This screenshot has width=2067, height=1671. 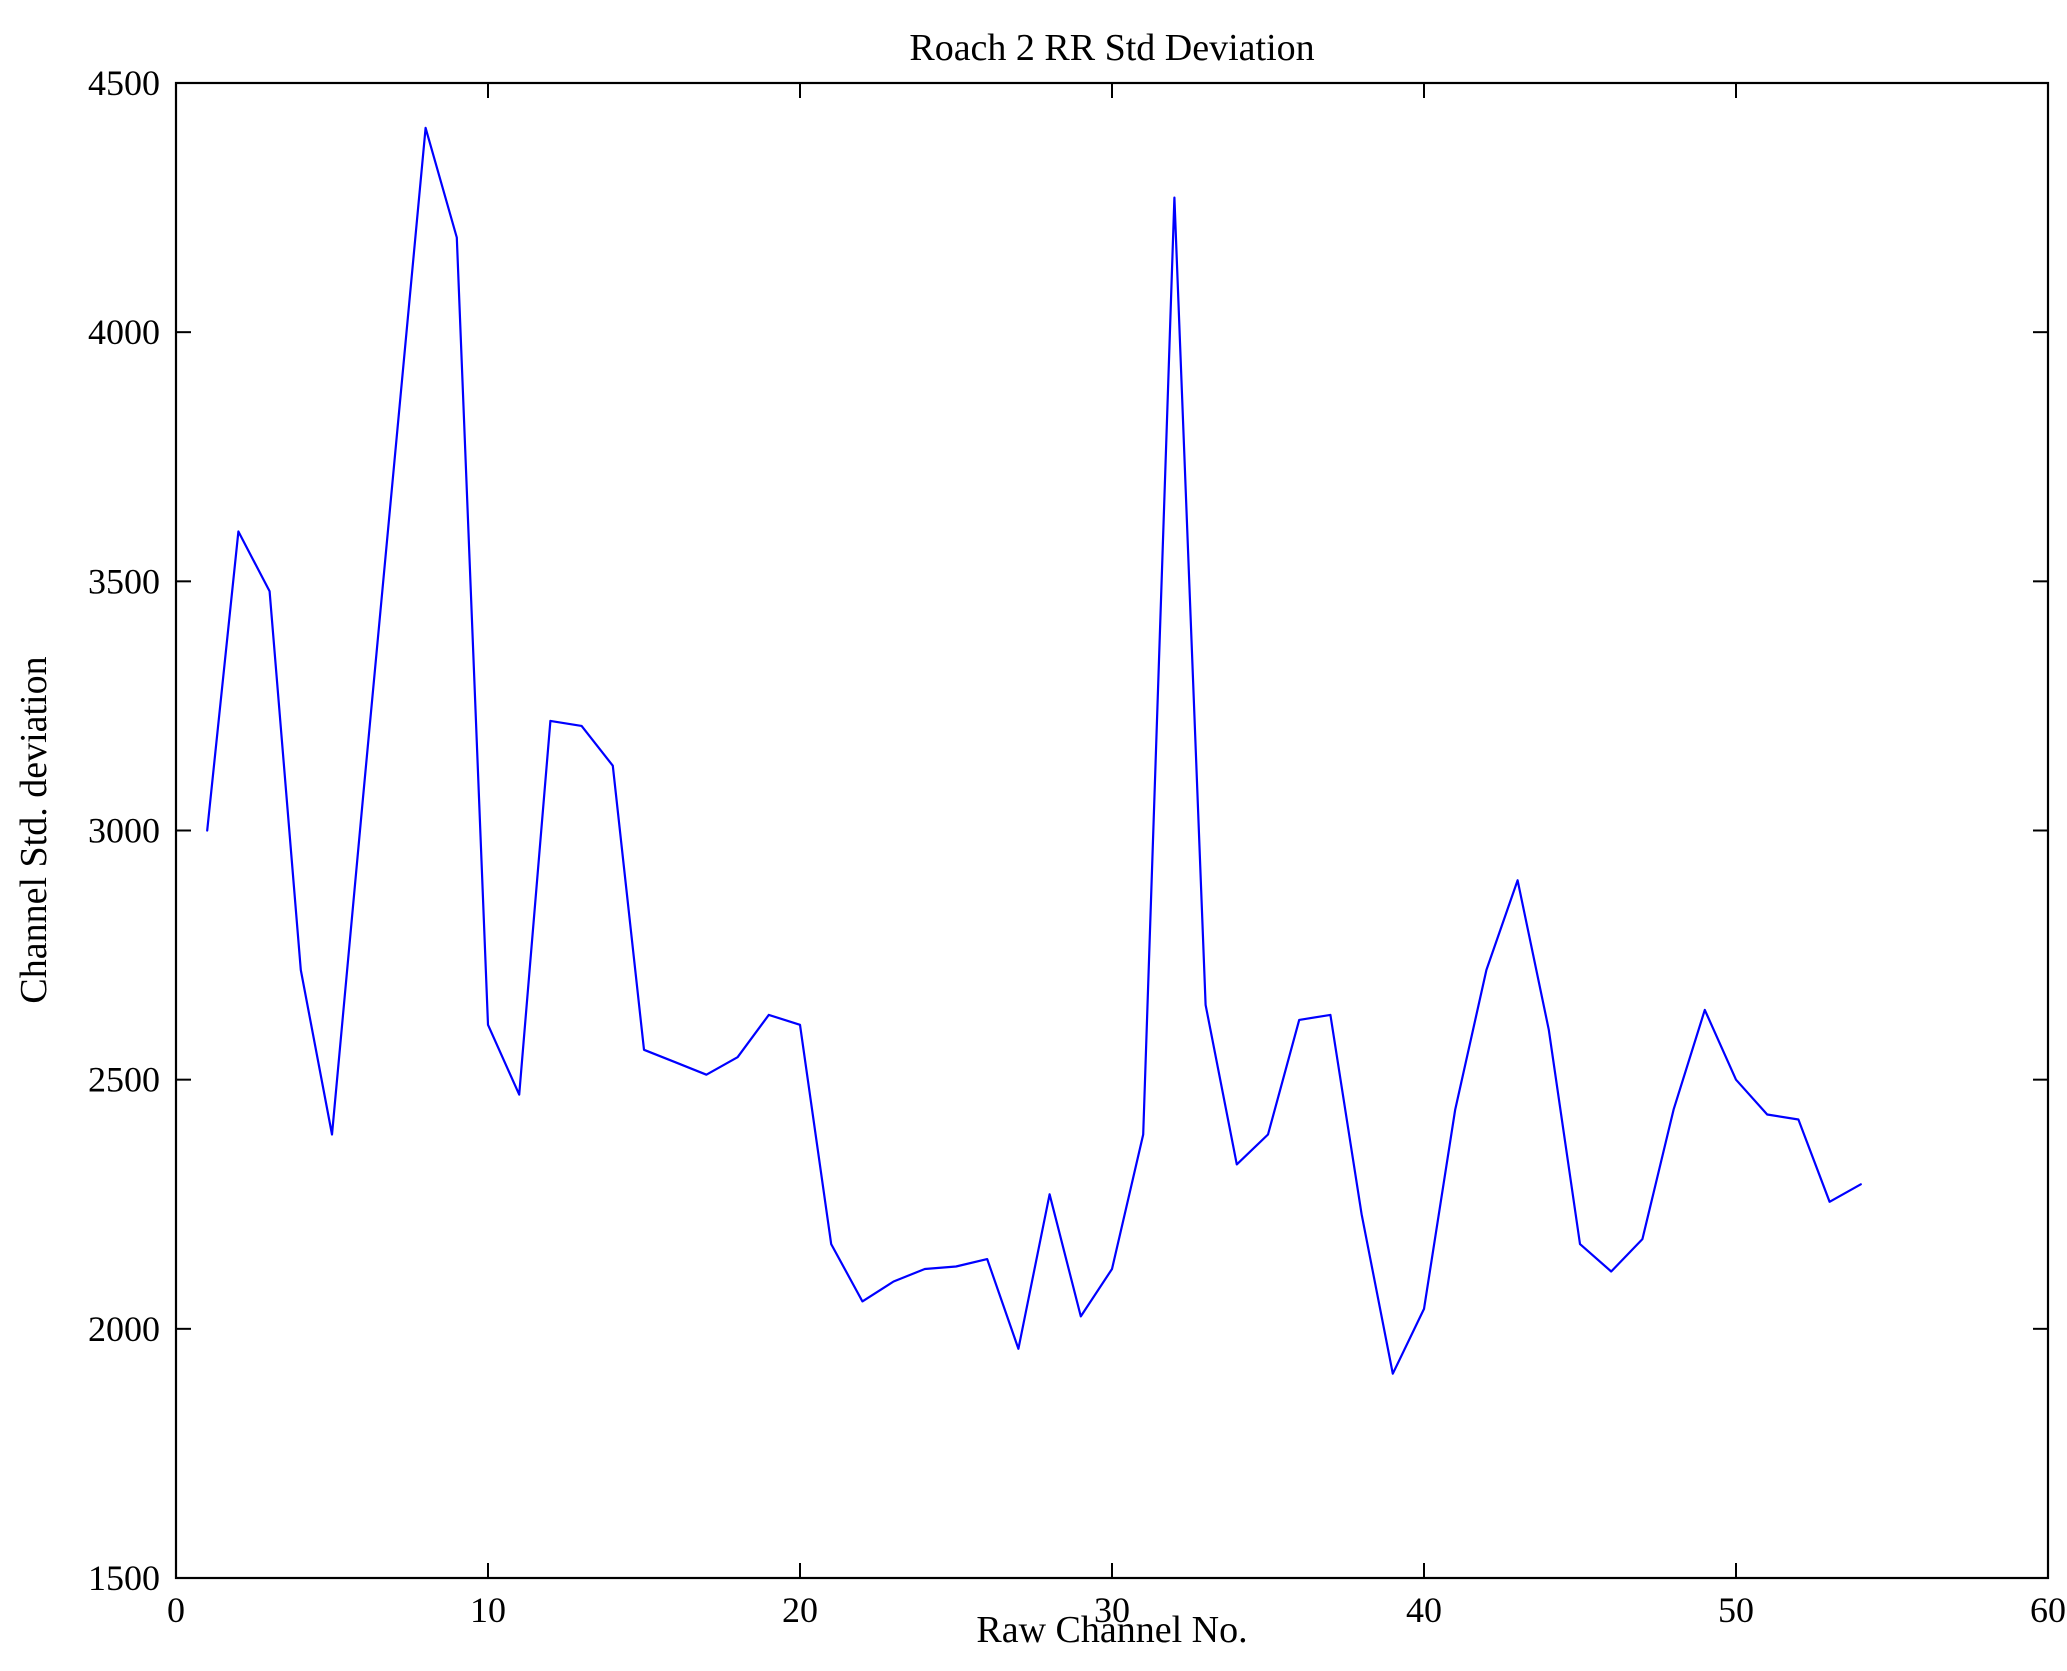 What do you see at coordinates (124, 581) in the screenshot?
I see `y-tick-label: 3500` at bounding box center [124, 581].